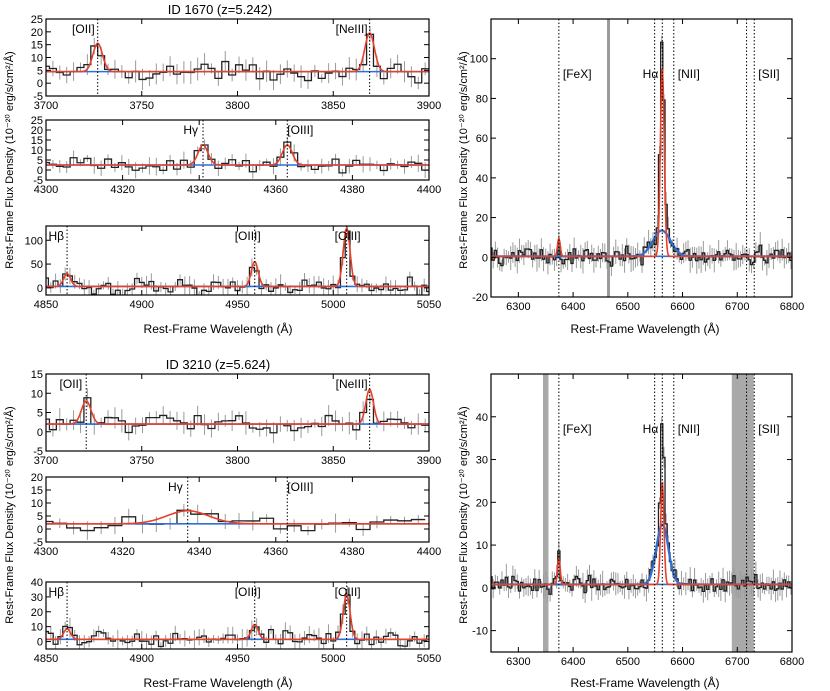  I want to click on panel-5-plot, so click(237, 522).